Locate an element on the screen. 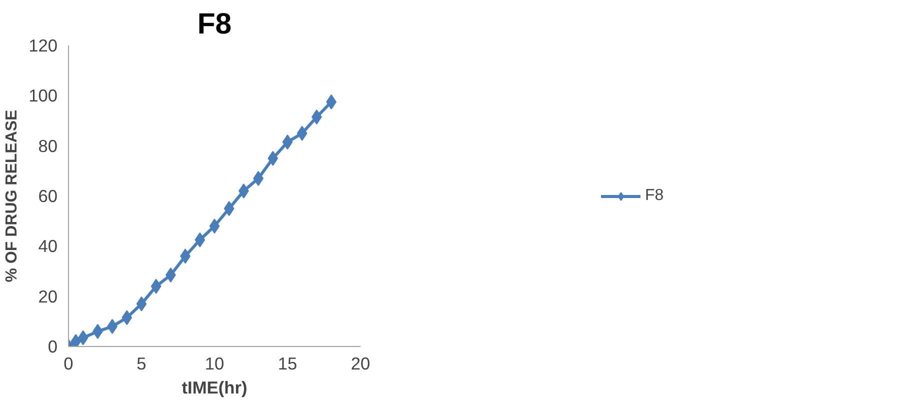 This screenshot has width=912, height=407. y-tick-label: 80 is located at coordinates (48, 146).